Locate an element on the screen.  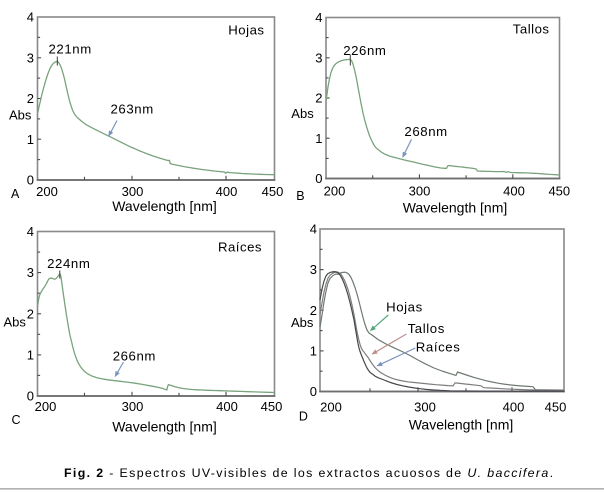
svg-text: D is located at coordinates (303, 416).